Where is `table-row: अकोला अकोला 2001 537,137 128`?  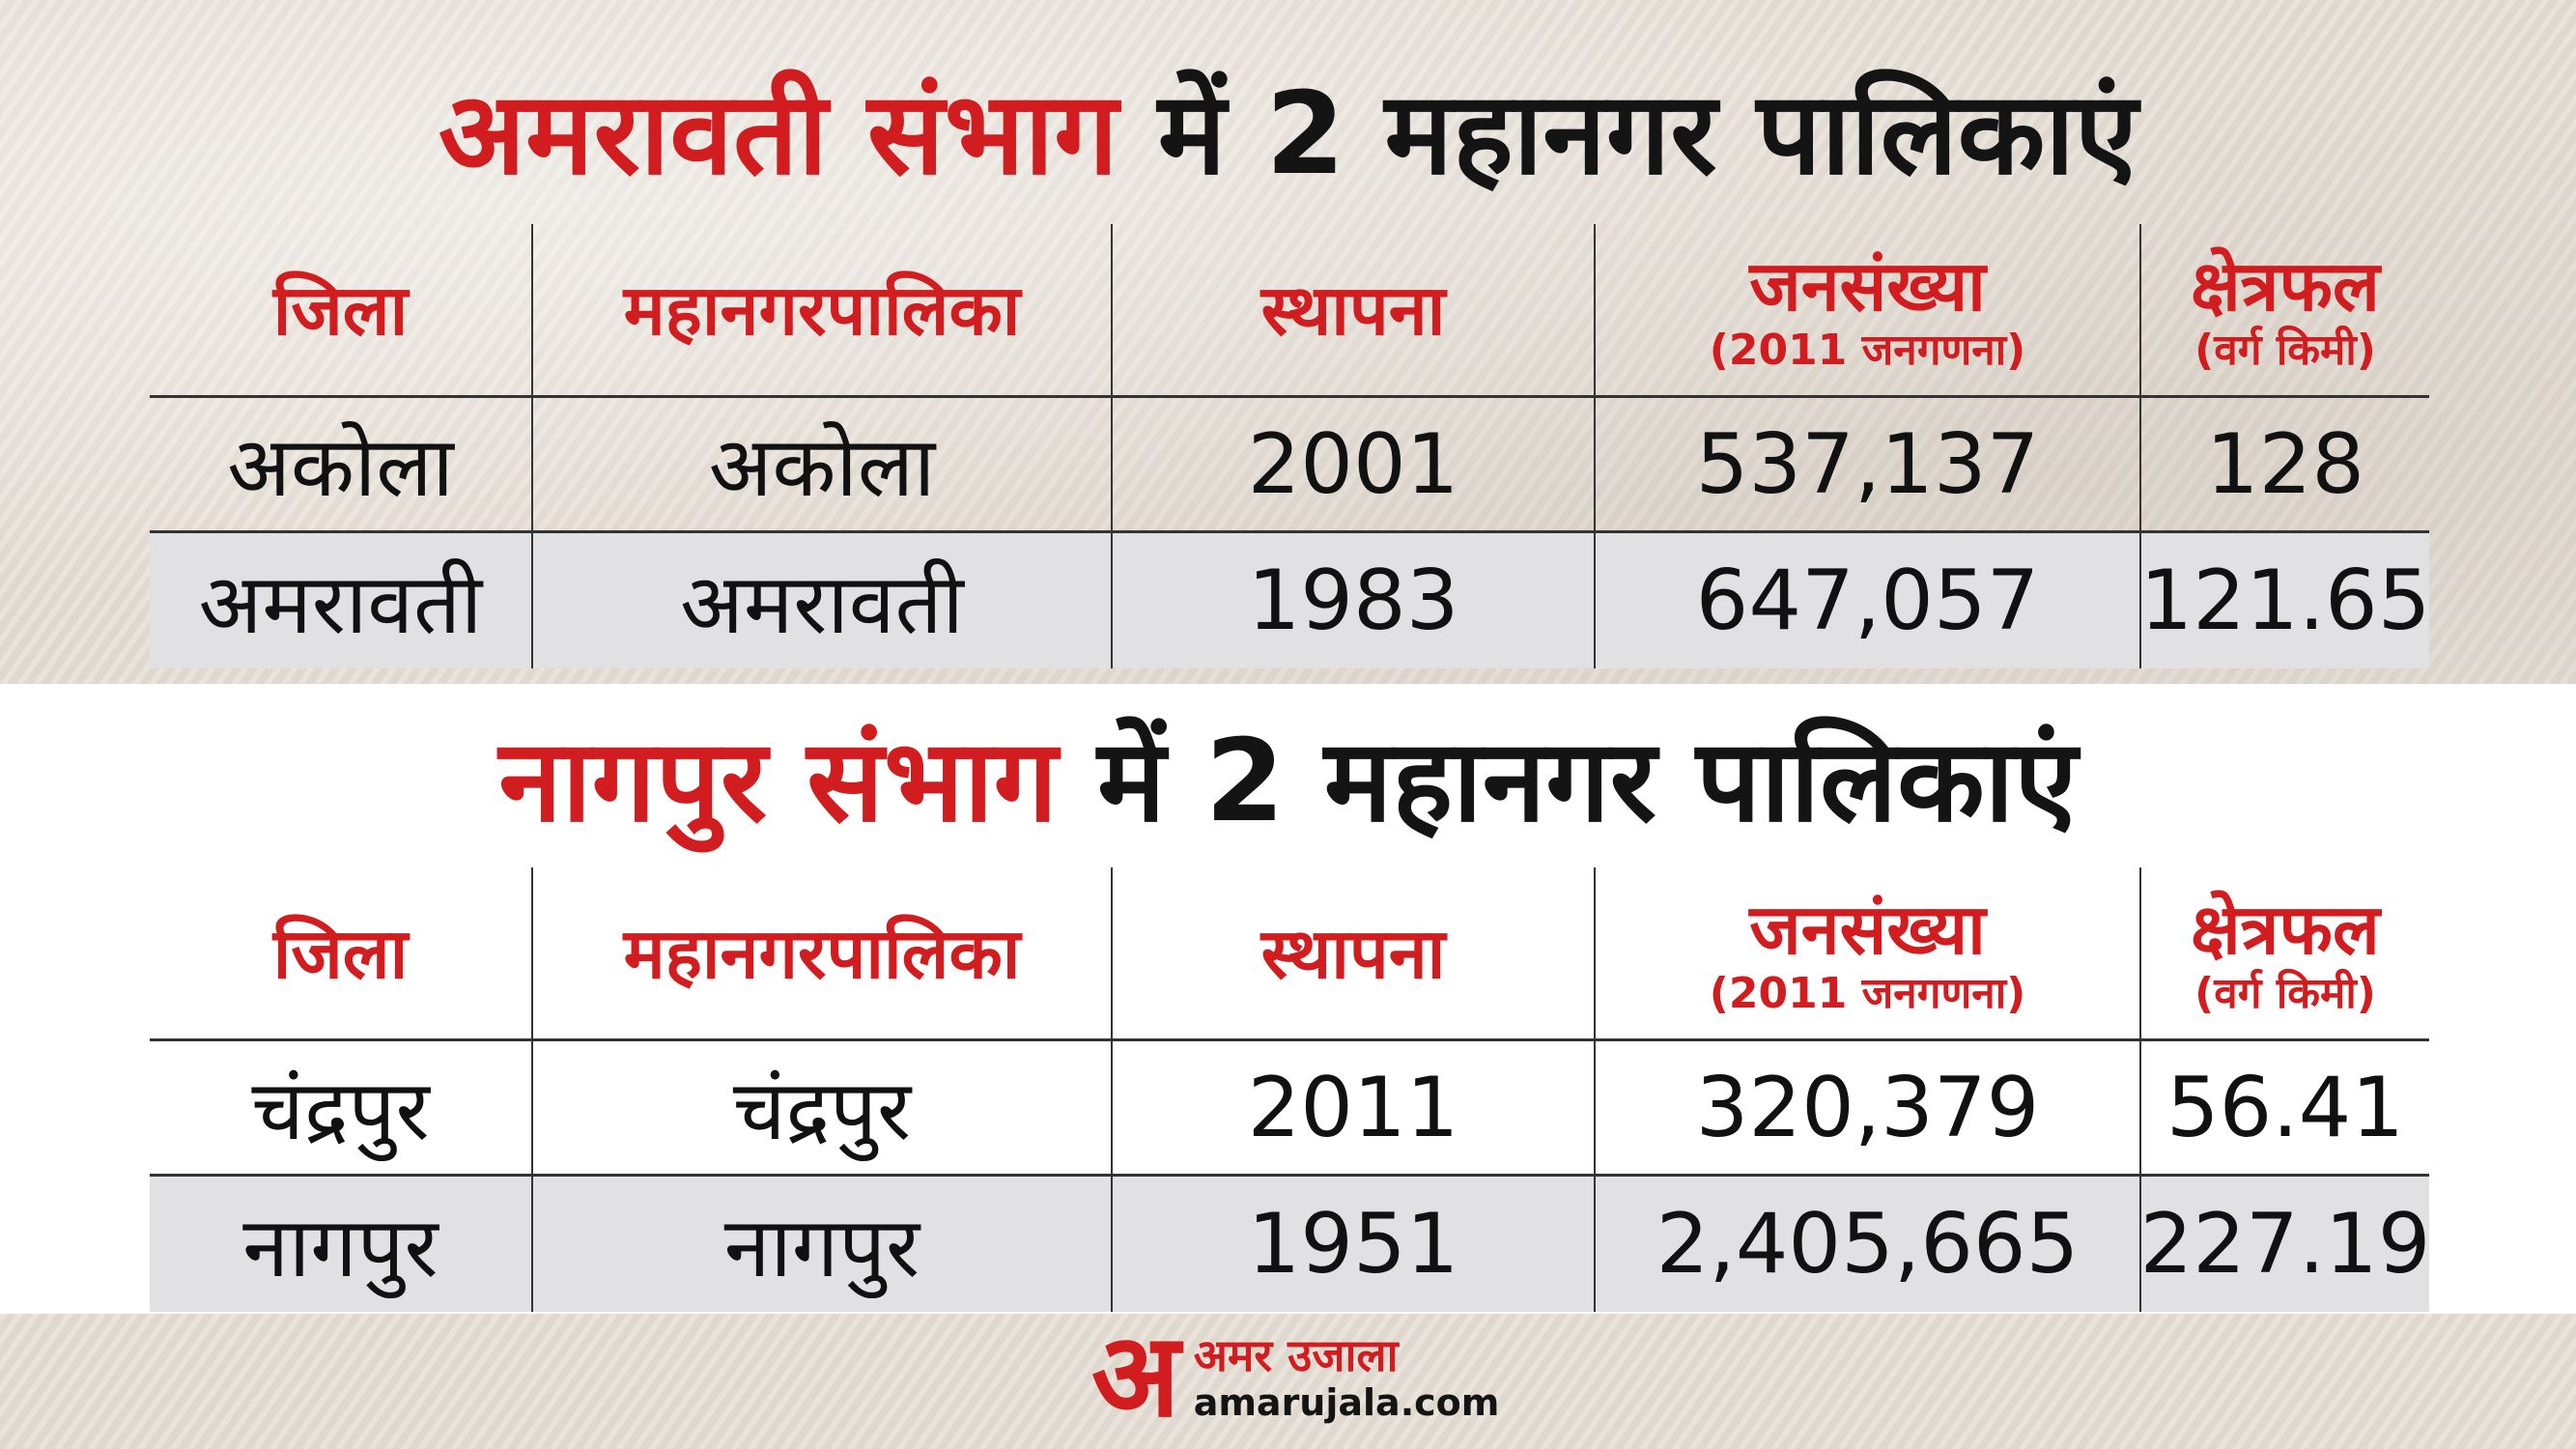 table-row: अकोला अकोला 2001 537,137 128 is located at coordinates (1289, 465).